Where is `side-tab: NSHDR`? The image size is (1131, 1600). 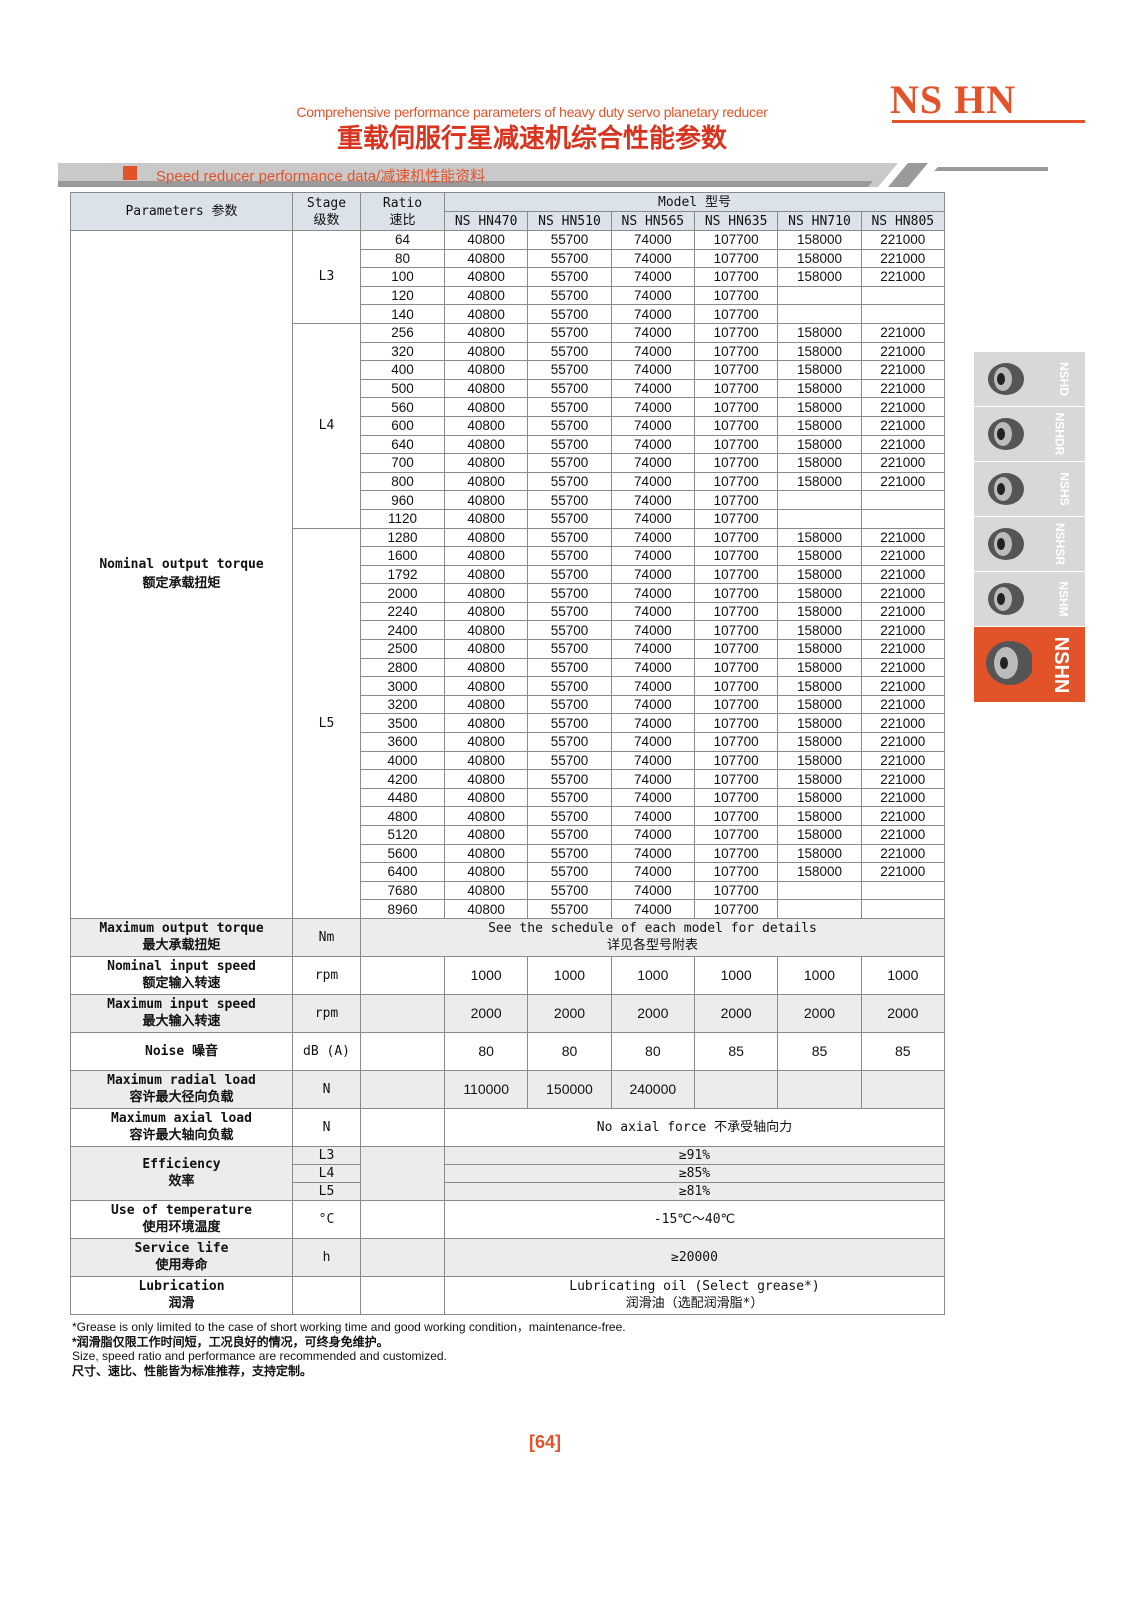 side-tab: NSHDR is located at coordinates (1029, 434).